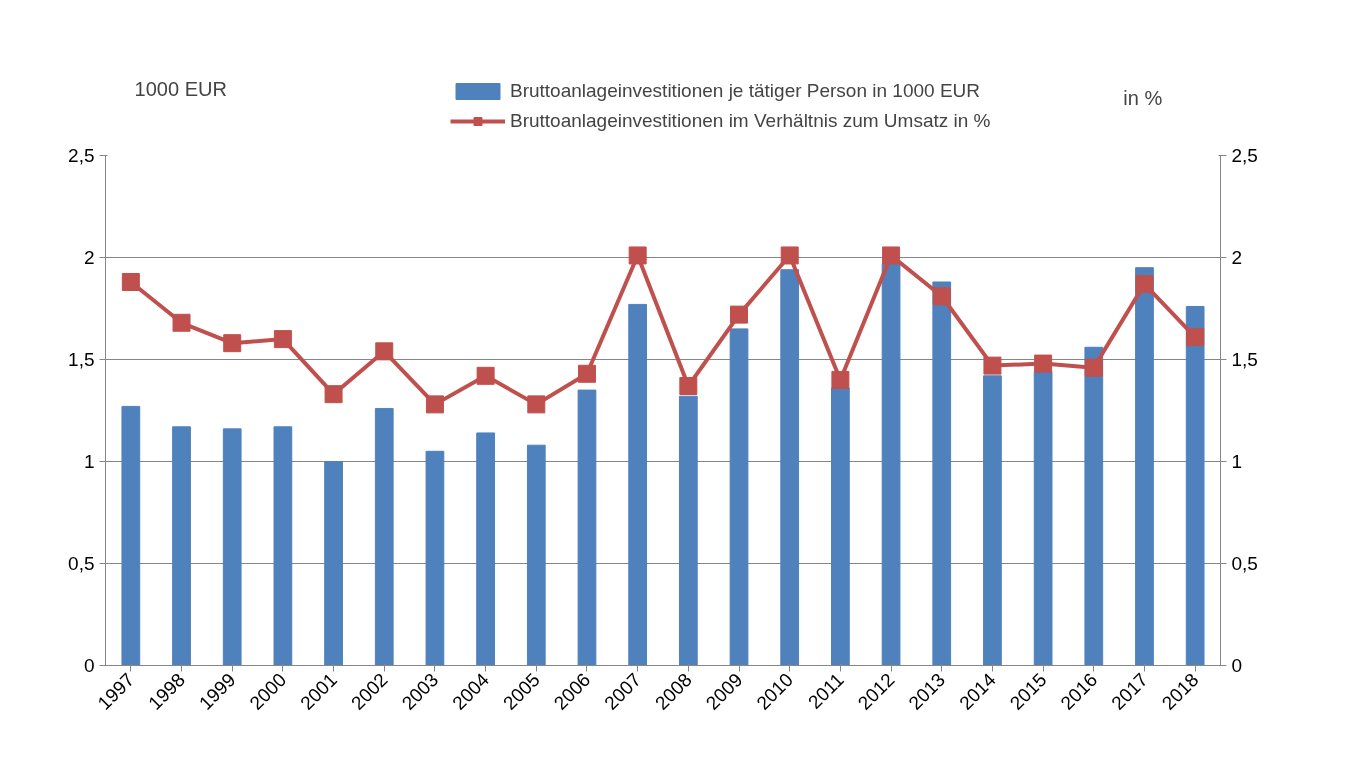 The width and height of the screenshot is (1362, 760). What do you see at coordinates (89, 461) in the screenshot?
I see `y-tick-label: 1` at bounding box center [89, 461].